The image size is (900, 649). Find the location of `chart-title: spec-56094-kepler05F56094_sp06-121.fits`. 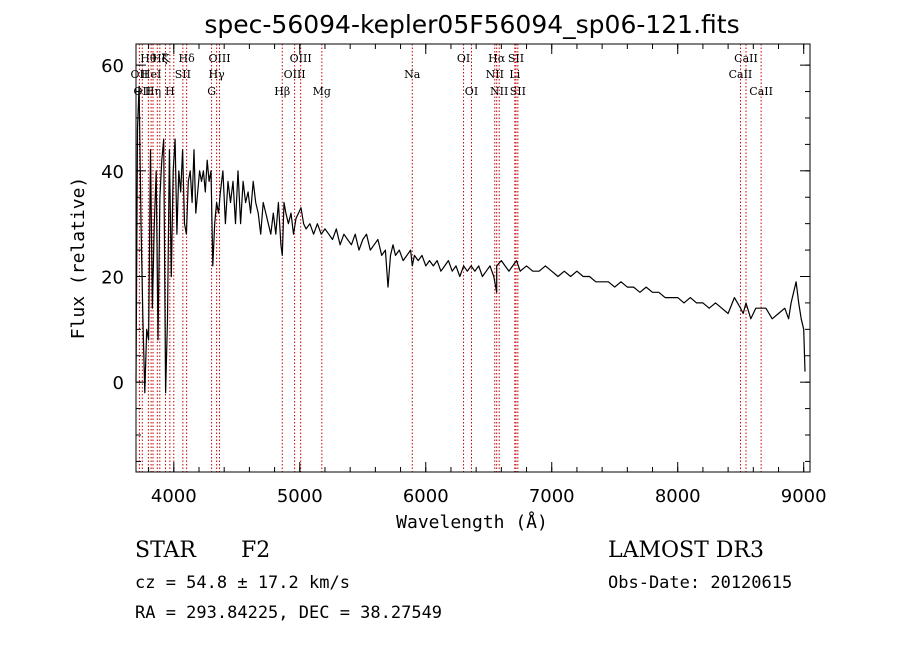

chart-title: spec-56094-kepler05F56094_sp06-121.fits is located at coordinates (471, 24).